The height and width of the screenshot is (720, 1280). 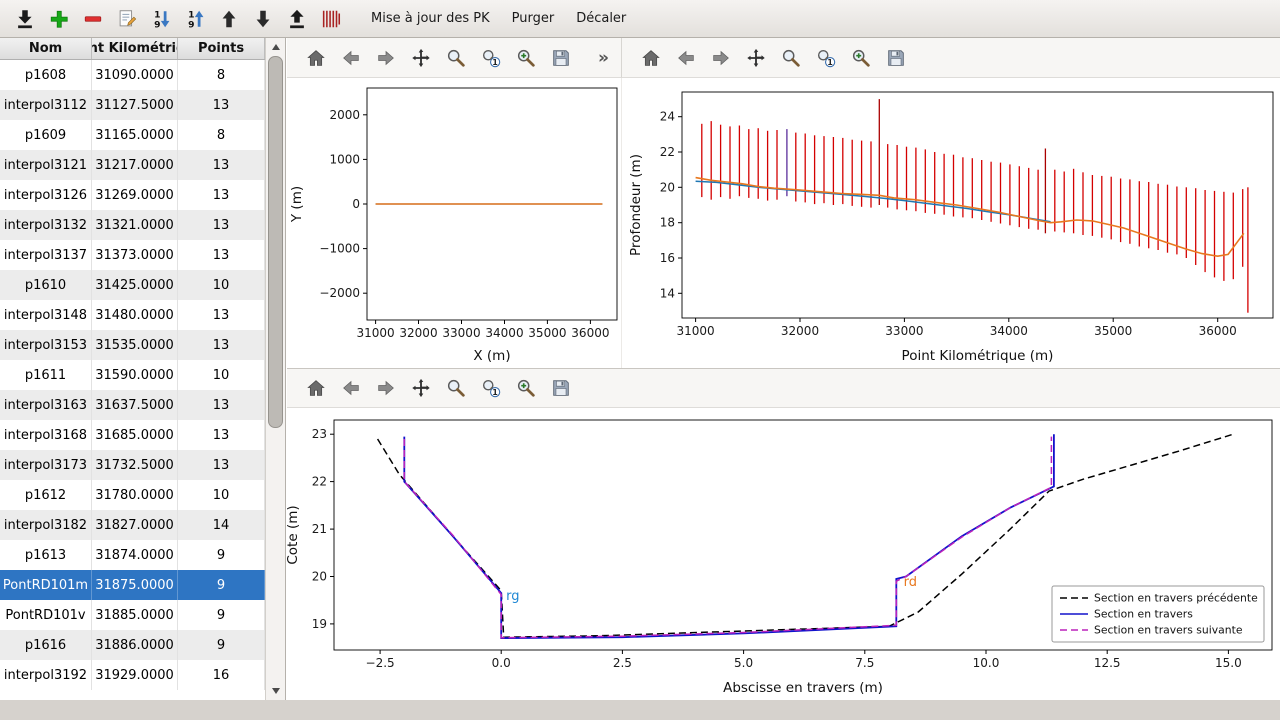 I want to click on export-button, so click(x=297, y=19).